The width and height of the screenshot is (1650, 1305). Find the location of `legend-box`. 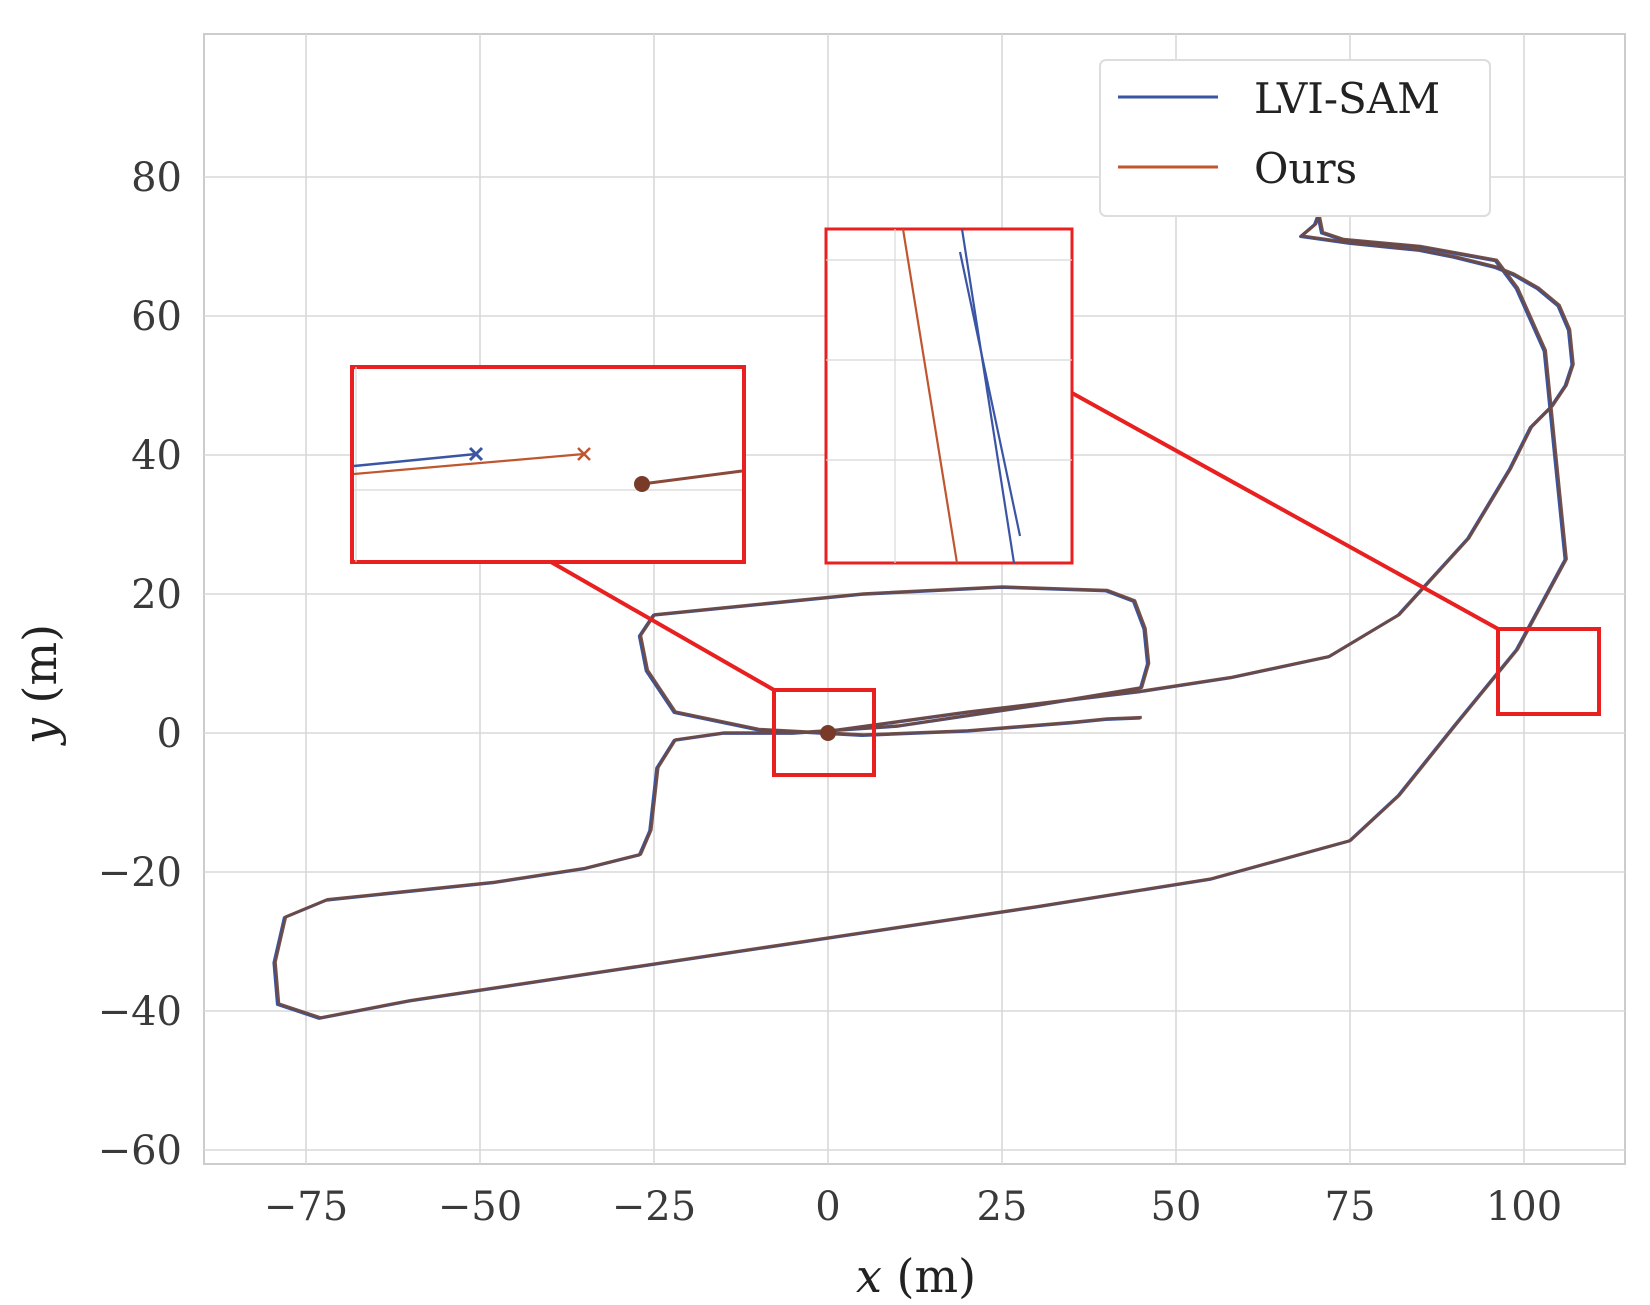

legend-box is located at coordinates (1295, 138).